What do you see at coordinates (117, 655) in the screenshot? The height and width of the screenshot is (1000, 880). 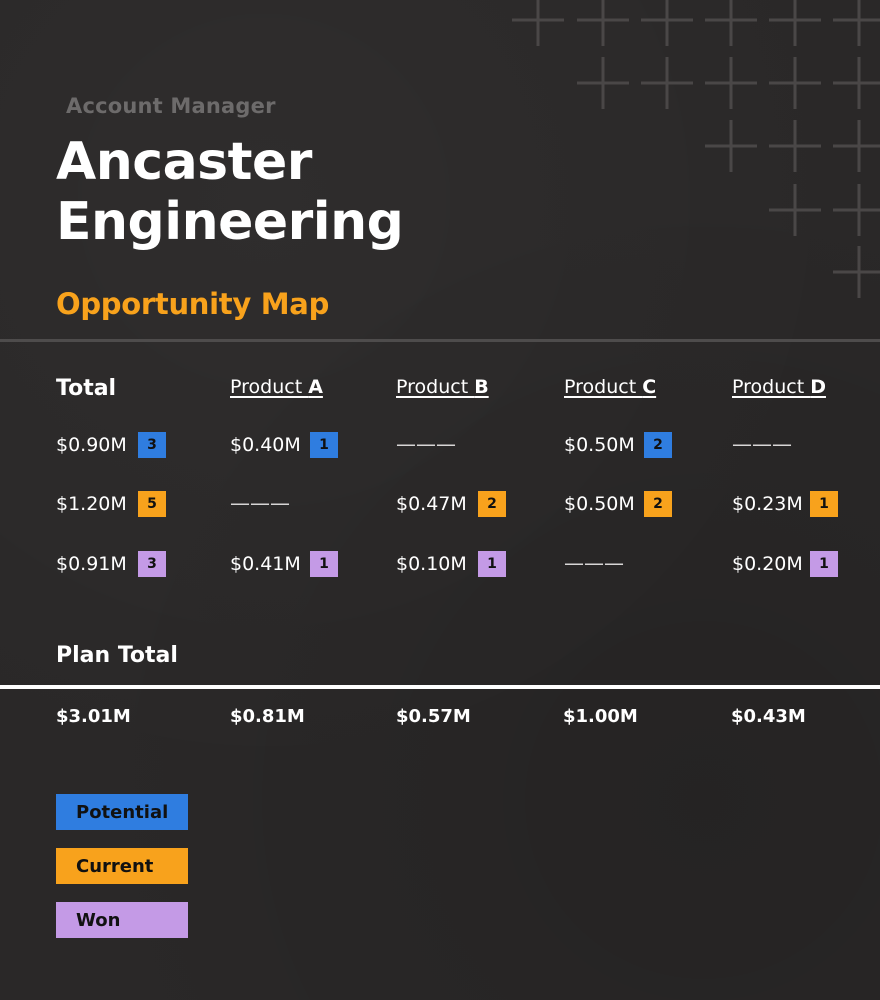 I see `plan-total-label: Plan Total` at bounding box center [117, 655].